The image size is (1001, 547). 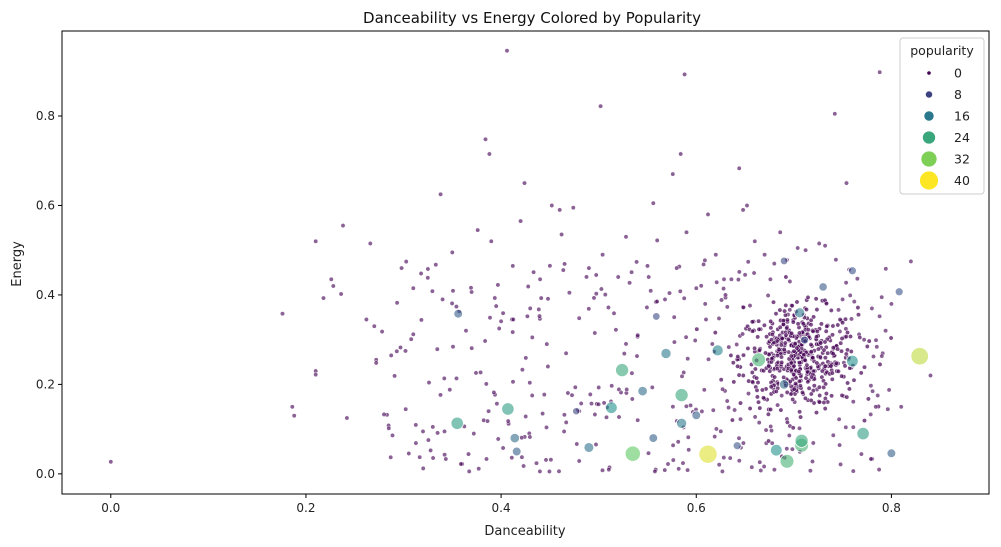 I want to click on x-tick-label: 0.8, so click(x=891, y=508).